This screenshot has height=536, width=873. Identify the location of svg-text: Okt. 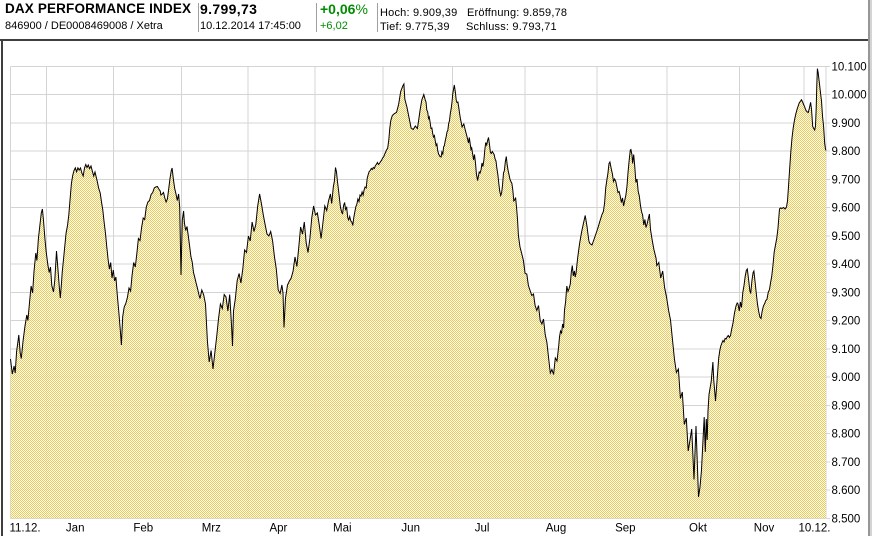
(698, 529).